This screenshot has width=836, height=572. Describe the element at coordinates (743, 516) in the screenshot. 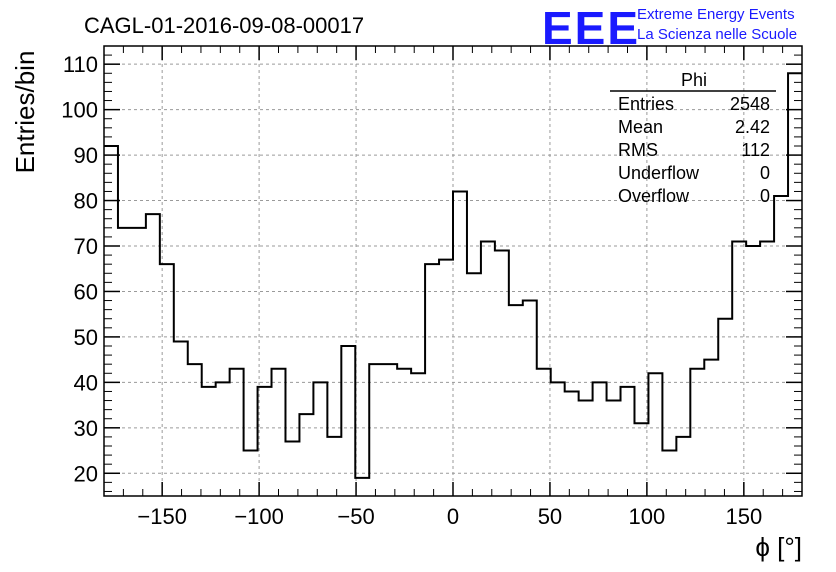

I see `x-tick-label: 150` at that location.